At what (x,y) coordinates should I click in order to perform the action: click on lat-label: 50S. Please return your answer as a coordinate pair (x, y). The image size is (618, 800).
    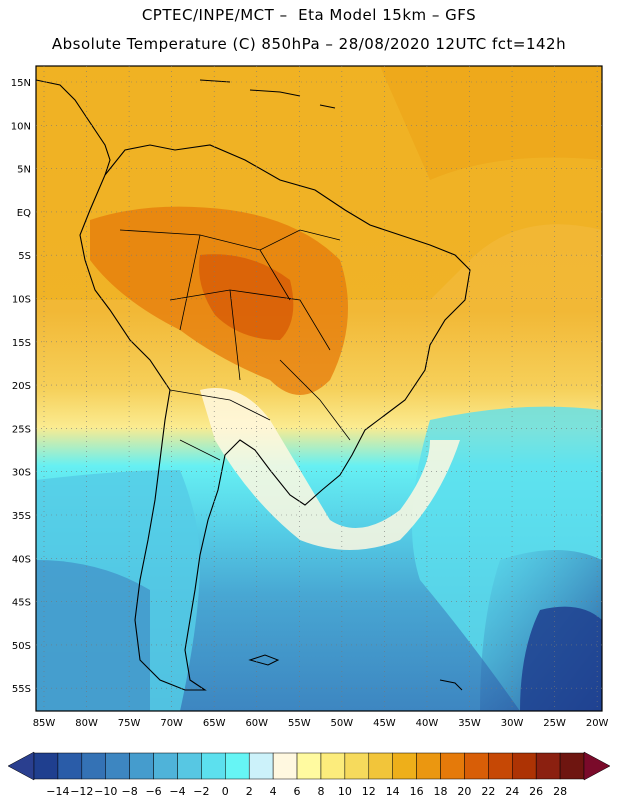
    Looking at the image, I should click on (21, 646).